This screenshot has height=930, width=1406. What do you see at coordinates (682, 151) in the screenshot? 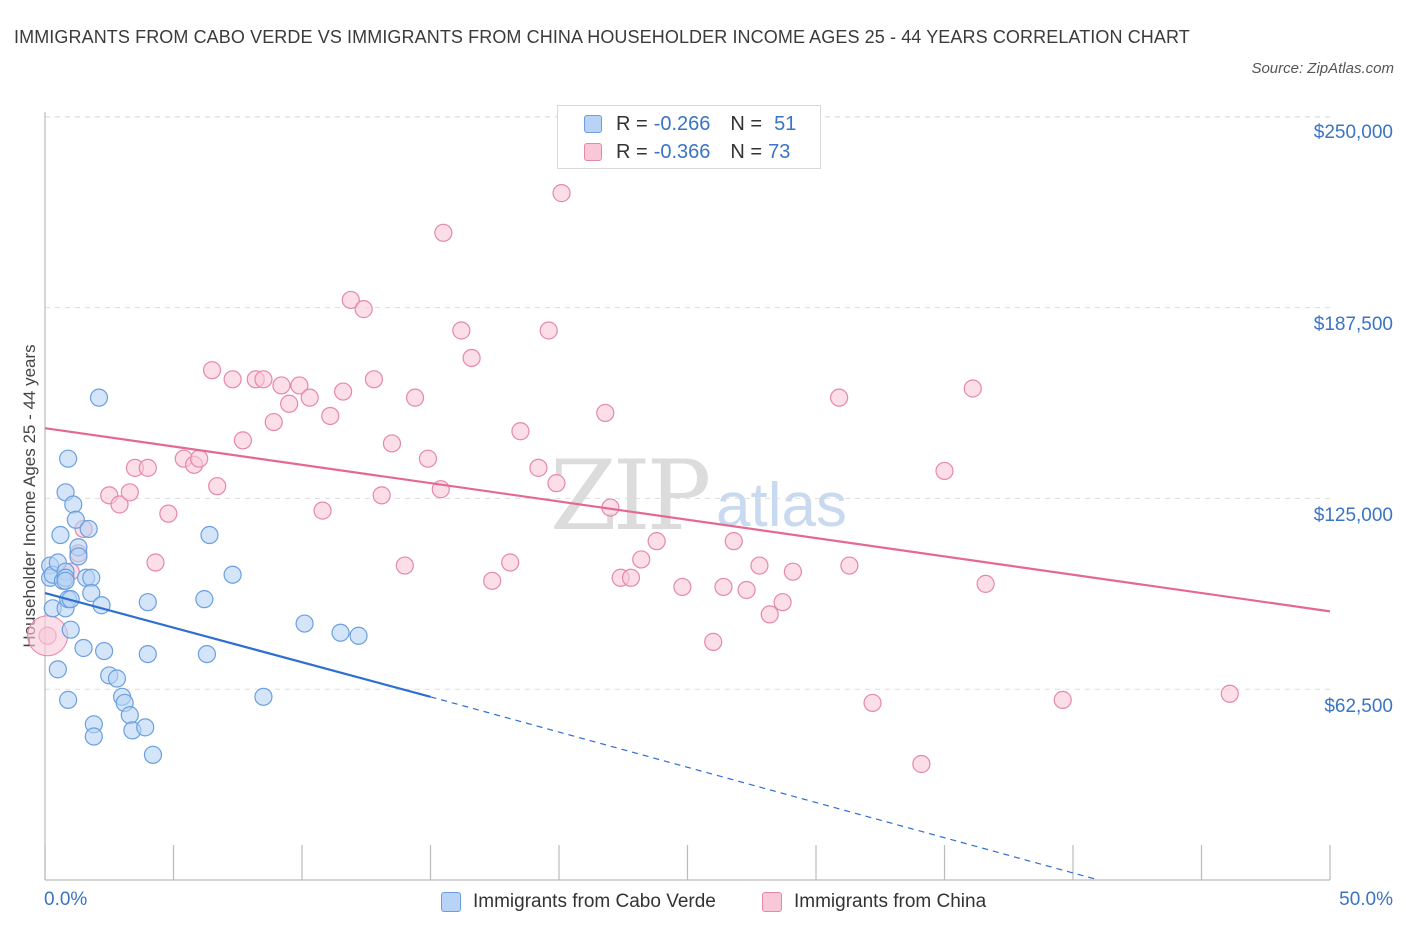
I see `legend-r-value: -0.366` at bounding box center [682, 151].